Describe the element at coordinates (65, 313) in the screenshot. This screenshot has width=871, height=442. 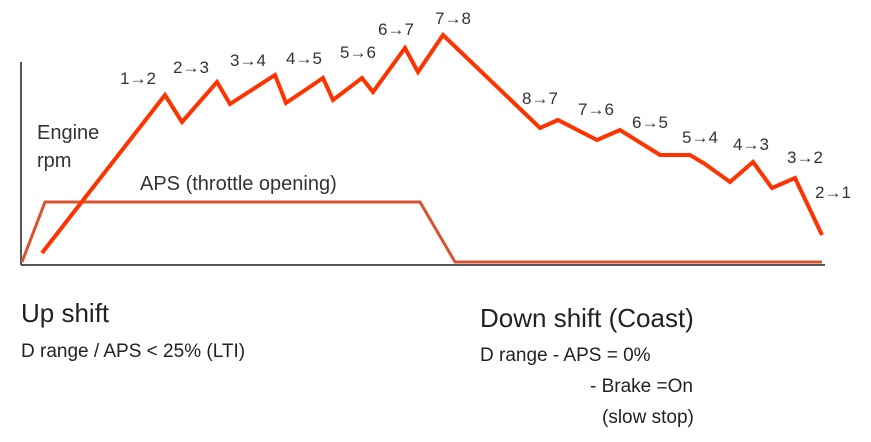
I see `upshift-title: Up shift` at that location.